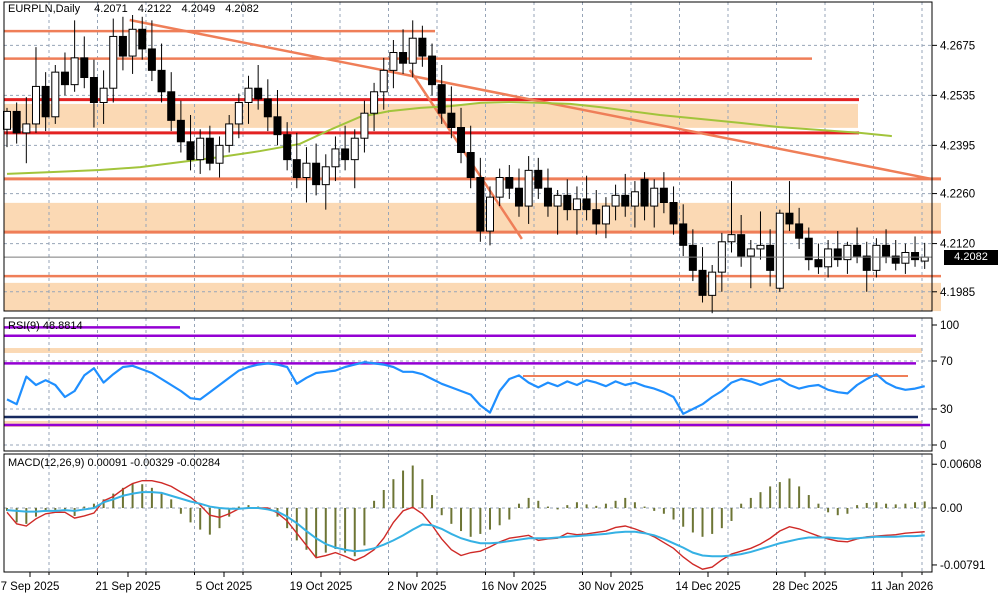 This screenshot has height=600, width=1000. What do you see at coordinates (962, 566) in the screenshot?
I see `axis-label: -0.00791` at bounding box center [962, 566].